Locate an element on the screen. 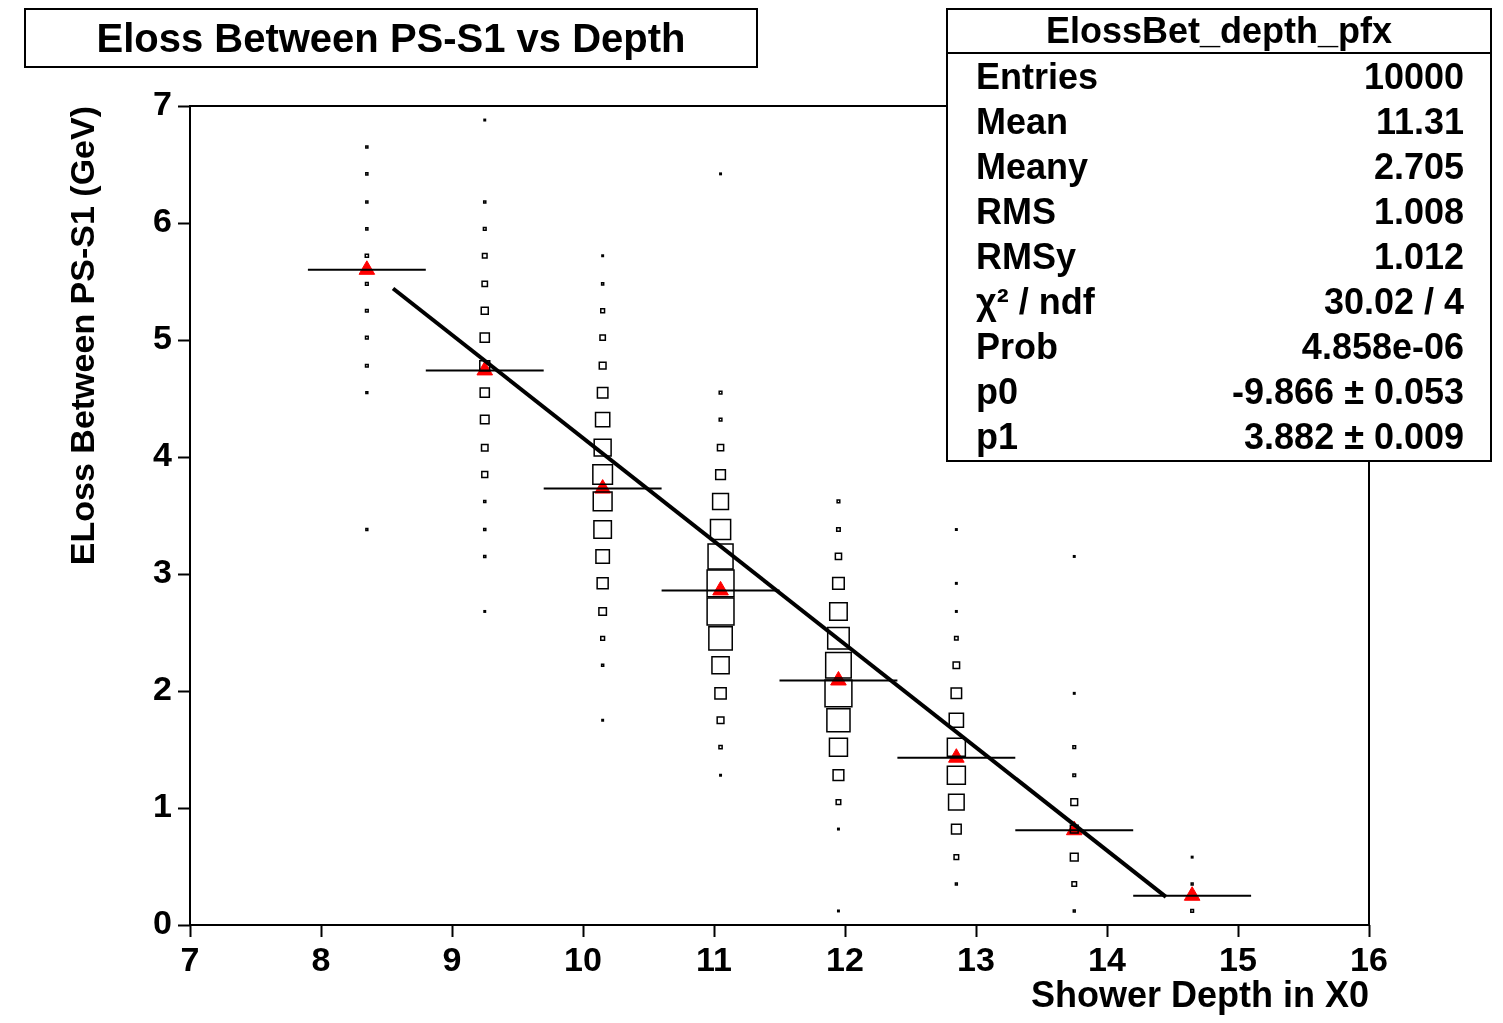 The width and height of the screenshot is (1503, 1023). annotation: -9.866 ± 0.053 is located at coordinates (1348, 392).